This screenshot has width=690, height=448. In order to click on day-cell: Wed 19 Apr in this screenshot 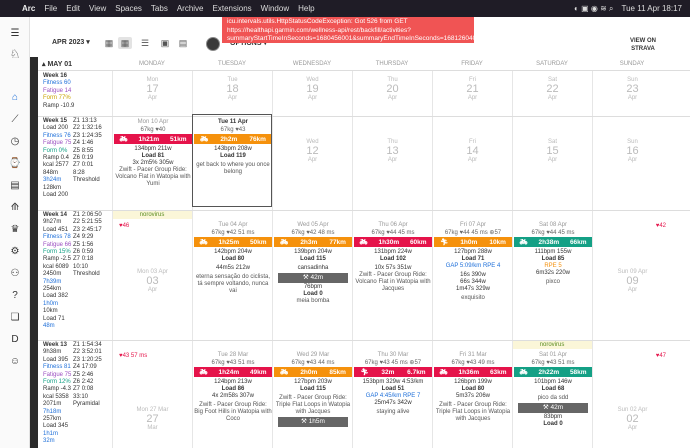, I will do `click(312, 93)`.